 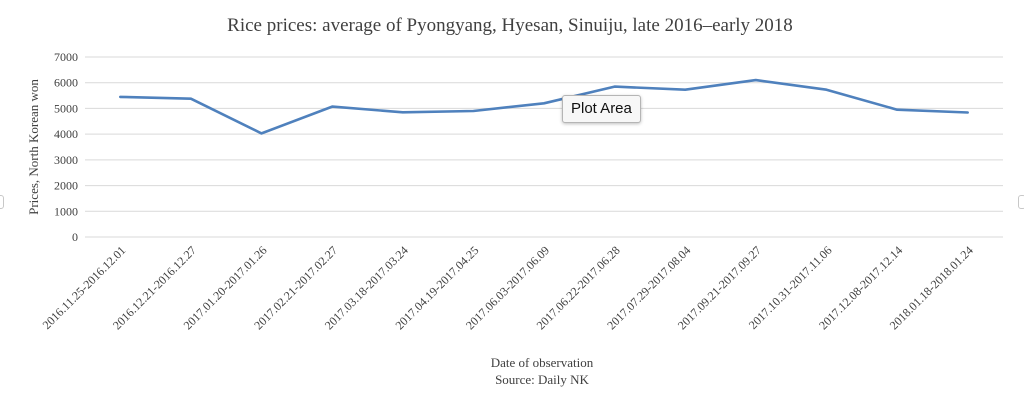 What do you see at coordinates (66, 134) in the screenshot?
I see `y-tick-label: 4000` at bounding box center [66, 134].